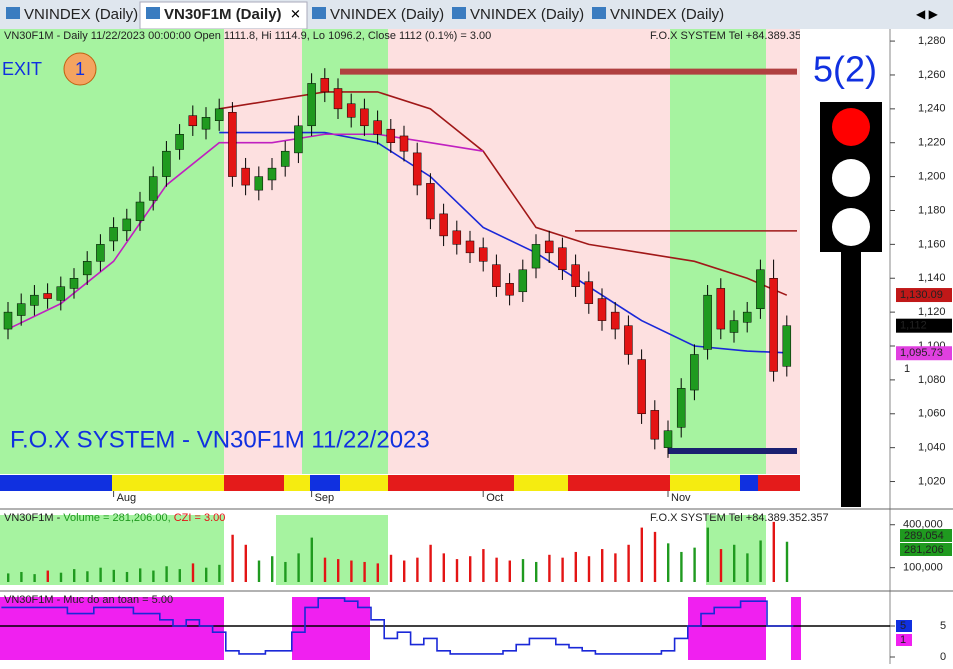 Image resolution: width=953 pixels, height=669 pixels. Describe the element at coordinates (851, 178) in the screenshot. I see `light` at that location.